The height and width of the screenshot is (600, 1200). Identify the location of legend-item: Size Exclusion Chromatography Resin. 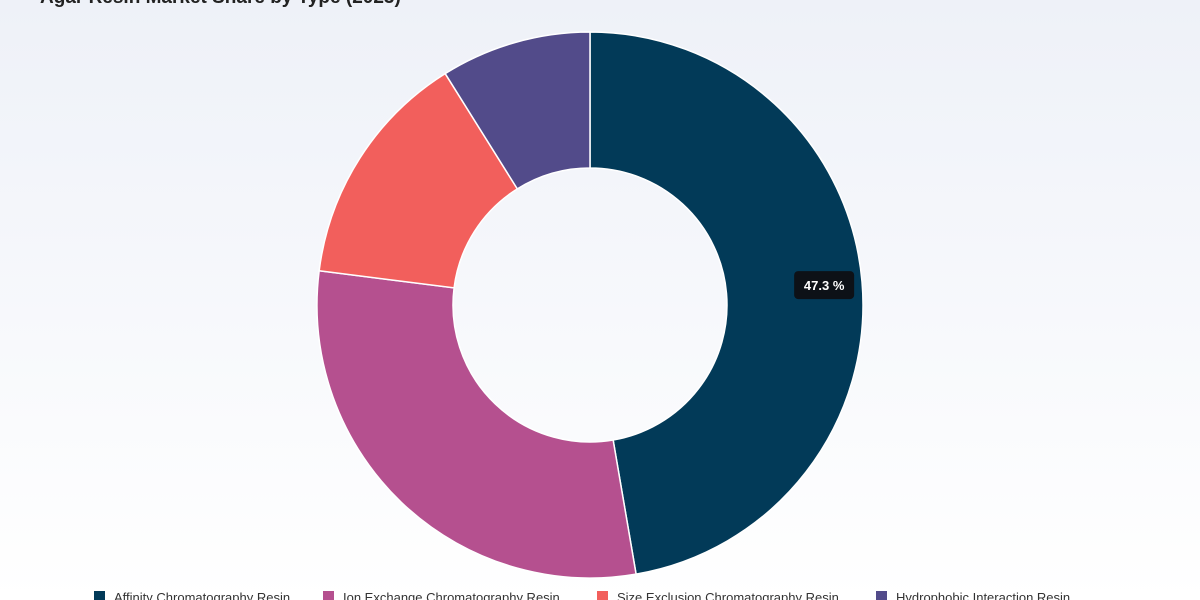
(718, 595).